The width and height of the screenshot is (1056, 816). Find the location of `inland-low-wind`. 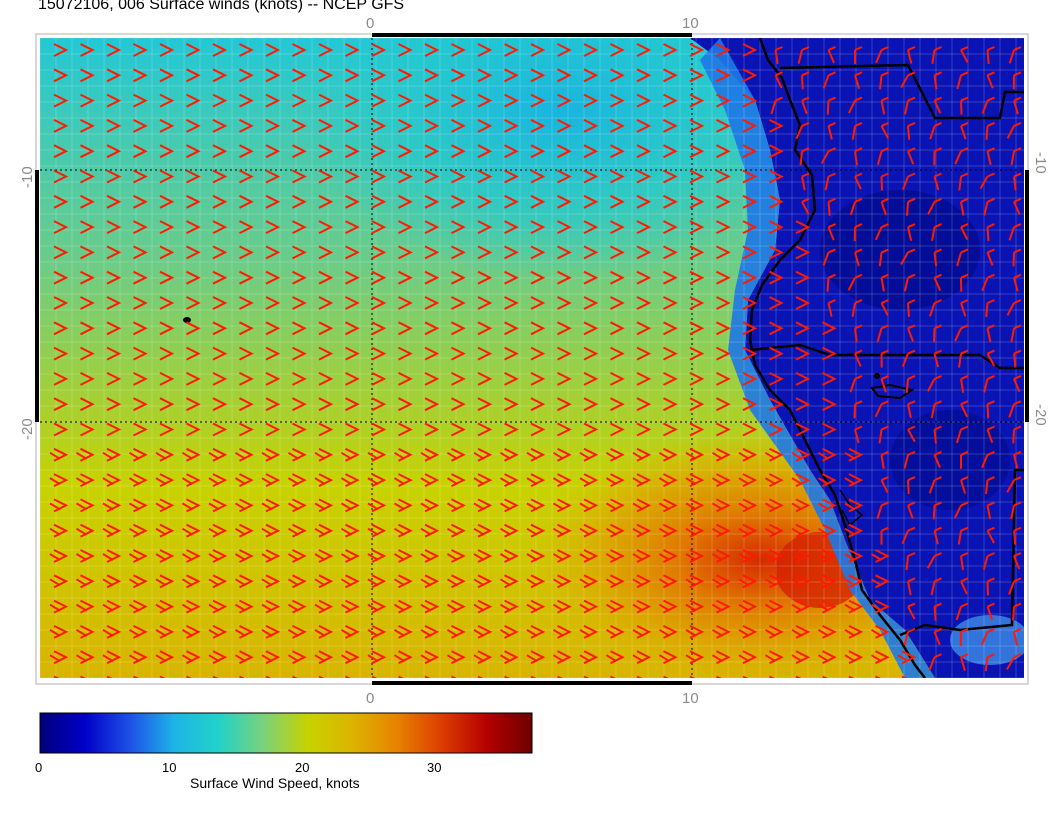

inland-low-wind is located at coordinates (950, 460).